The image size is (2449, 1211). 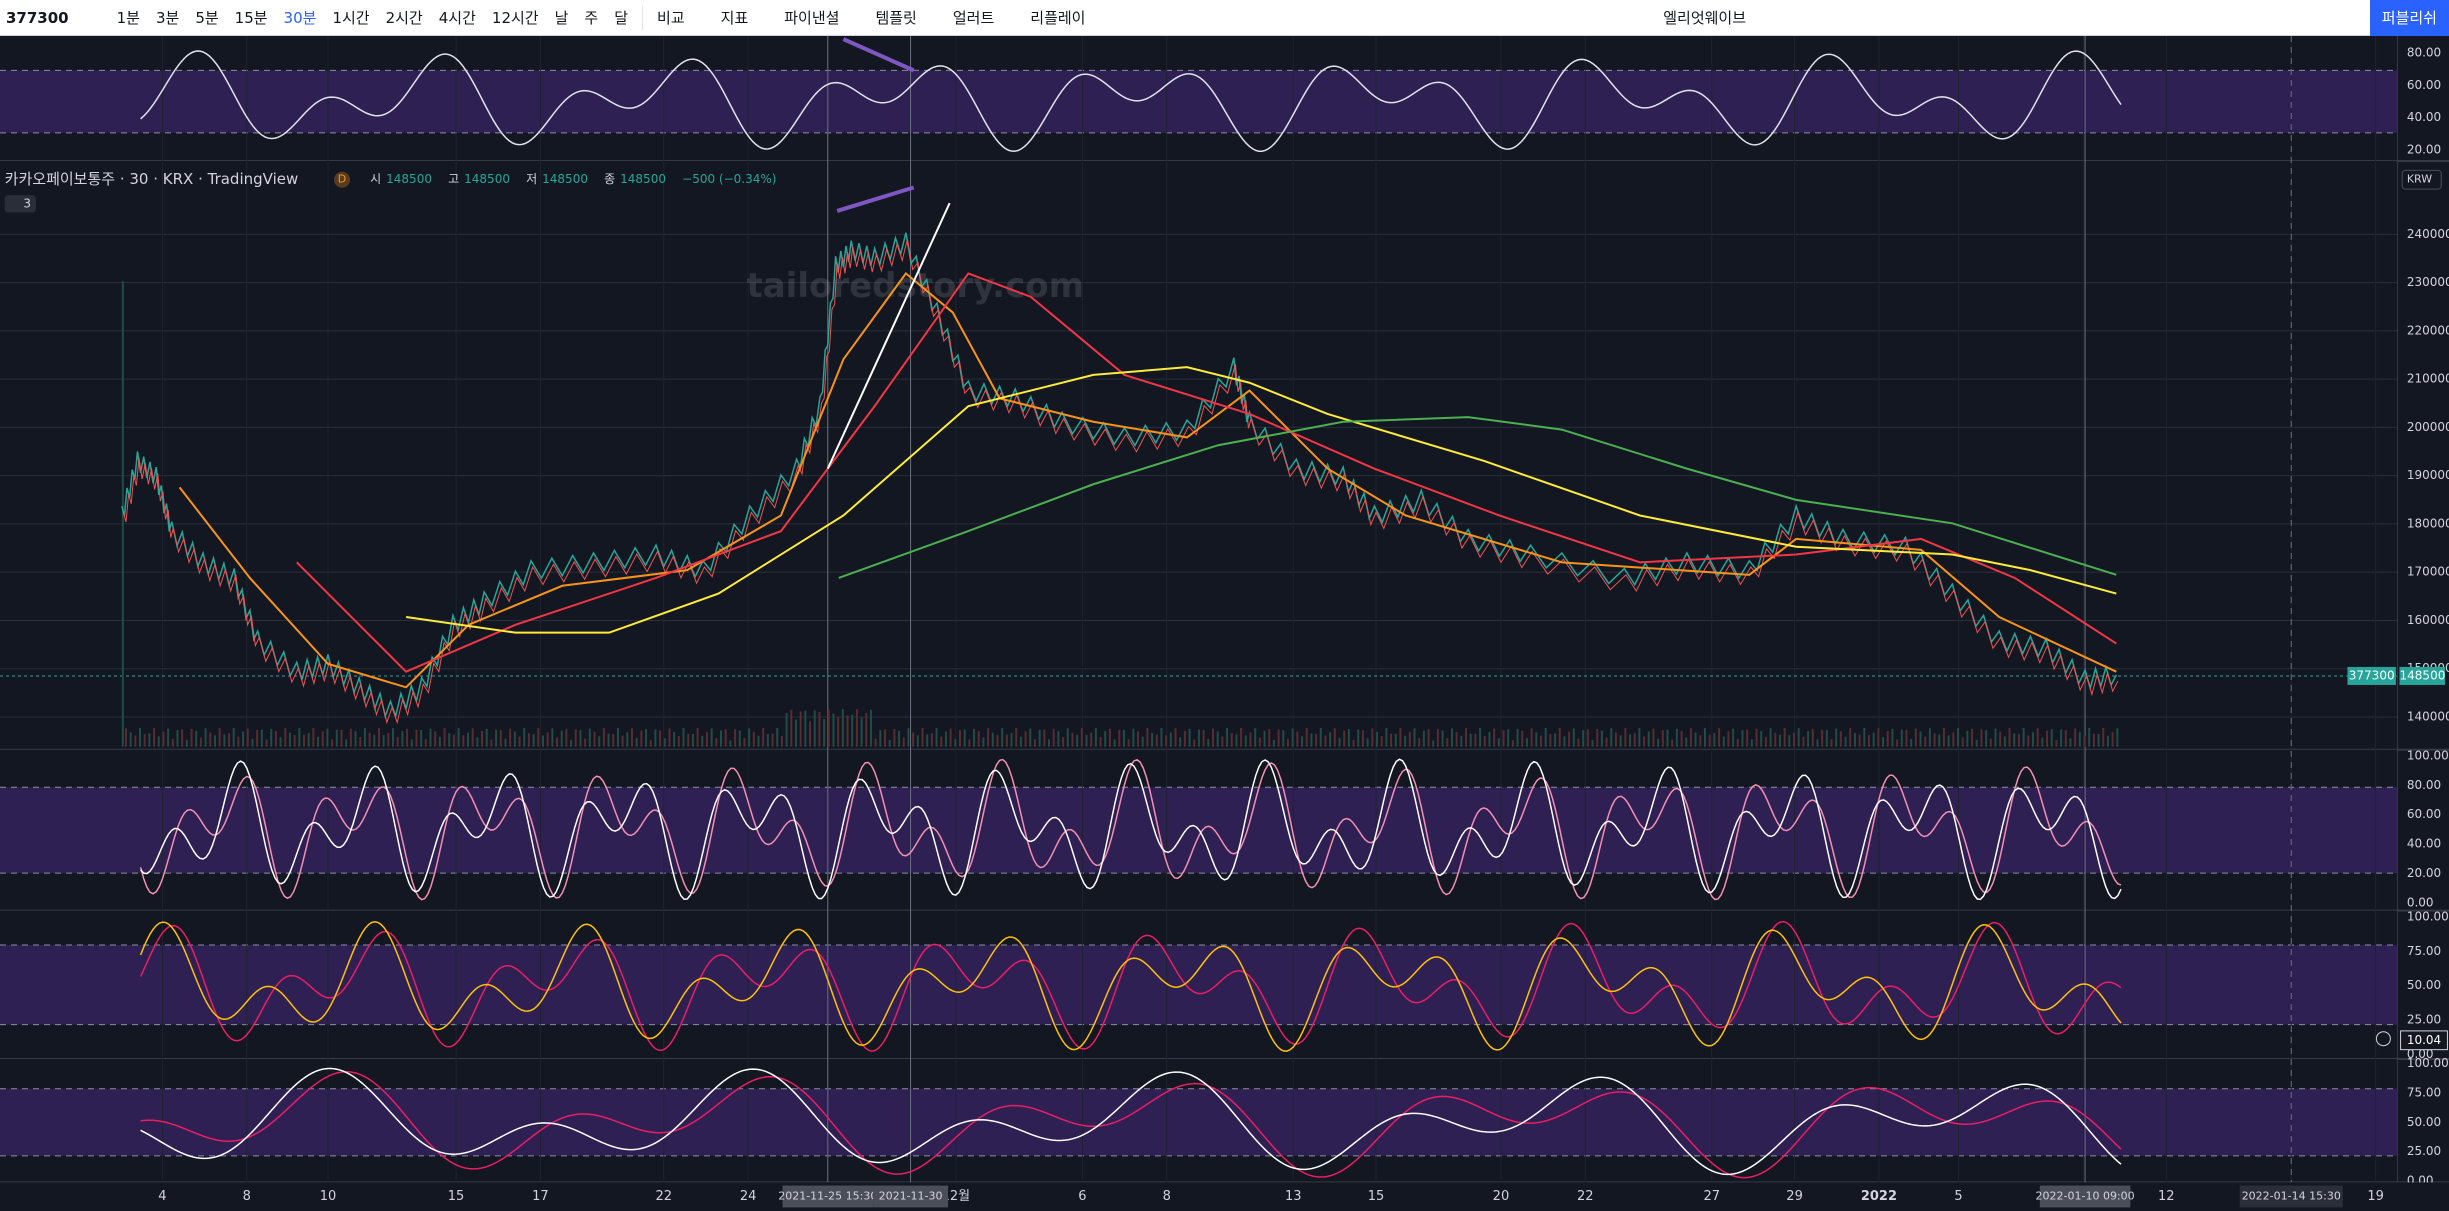 What do you see at coordinates (2428, 756) in the screenshot?
I see `axis-label: 100.00` at bounding box center [2428, 756].